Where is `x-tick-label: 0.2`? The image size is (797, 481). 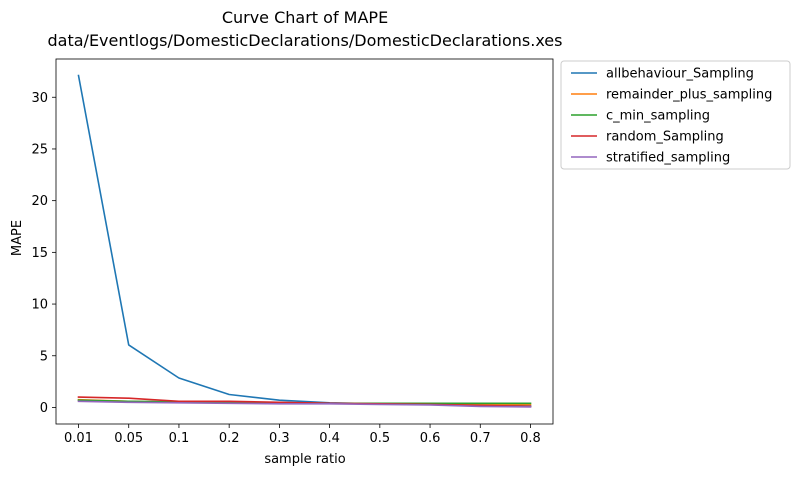
x-tick-label: 0.2 is located at coordinates (229, 438).